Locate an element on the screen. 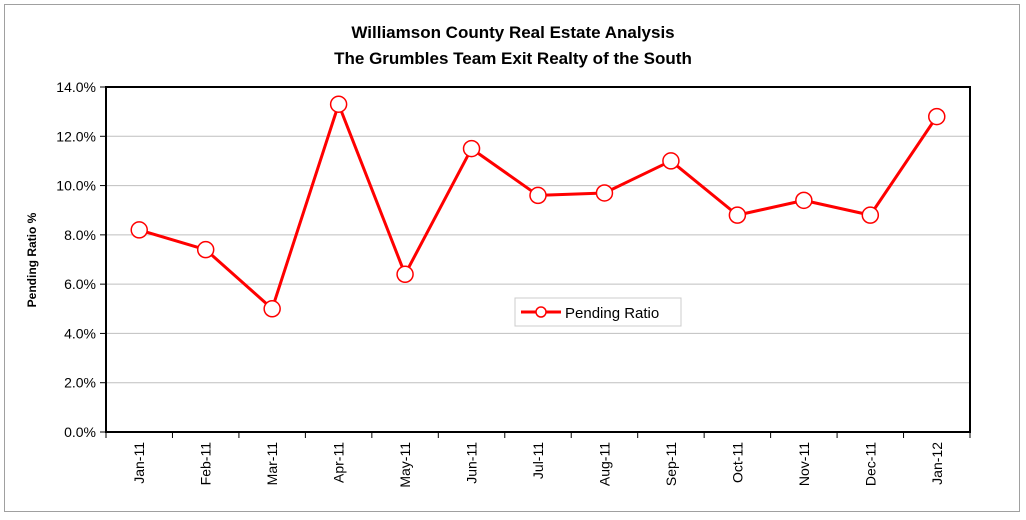 The height and width of the screenshot is (520, 1026). y-tick-label: 0.0% is located at coordinates (80, 432).